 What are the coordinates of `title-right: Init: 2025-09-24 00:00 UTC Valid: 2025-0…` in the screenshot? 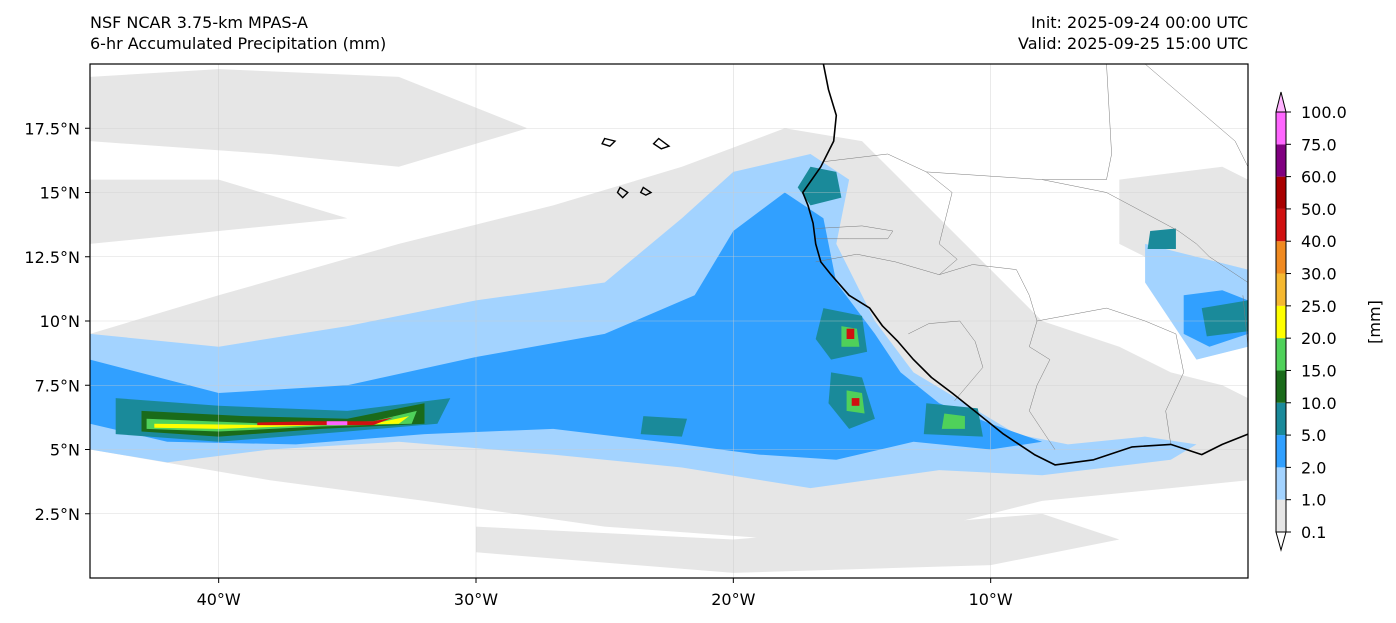 It's located at (1133, 33).